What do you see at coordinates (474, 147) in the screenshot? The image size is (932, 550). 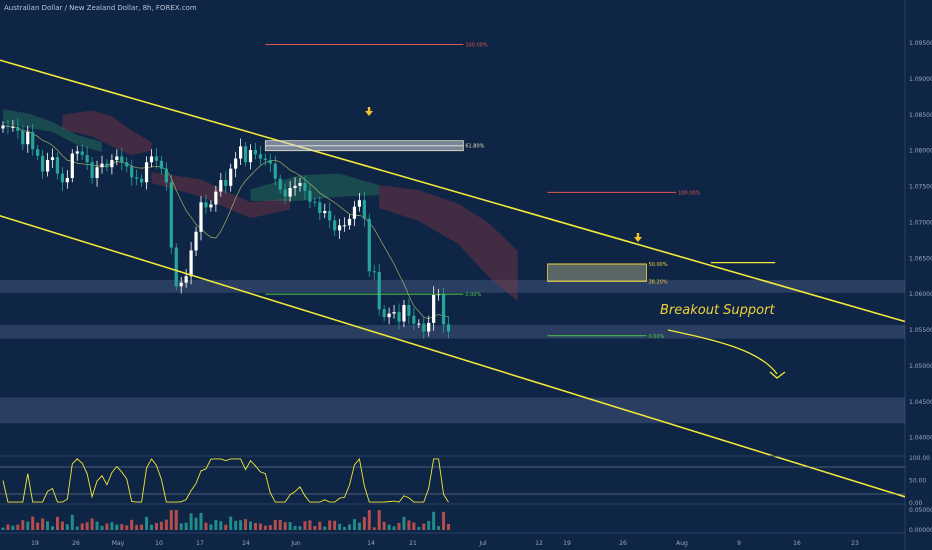 I see `fib-level-label: 61.80%` at bounding box center [474, 147].